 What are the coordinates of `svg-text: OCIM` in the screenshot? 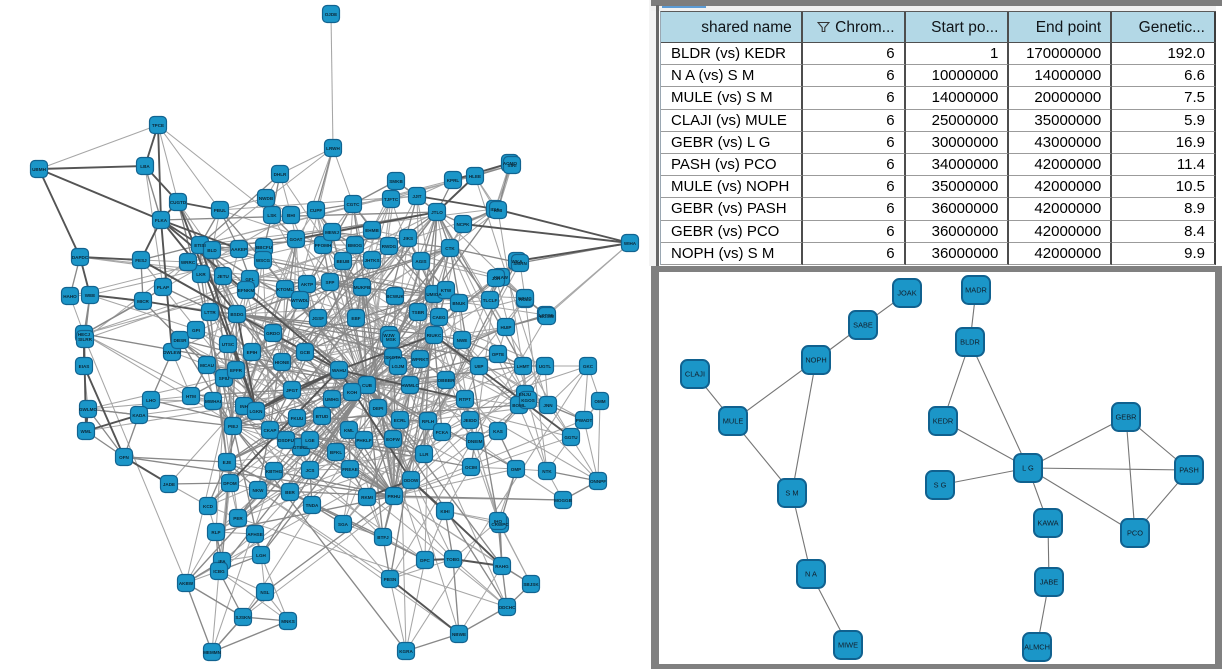 It's located at (471, 467).